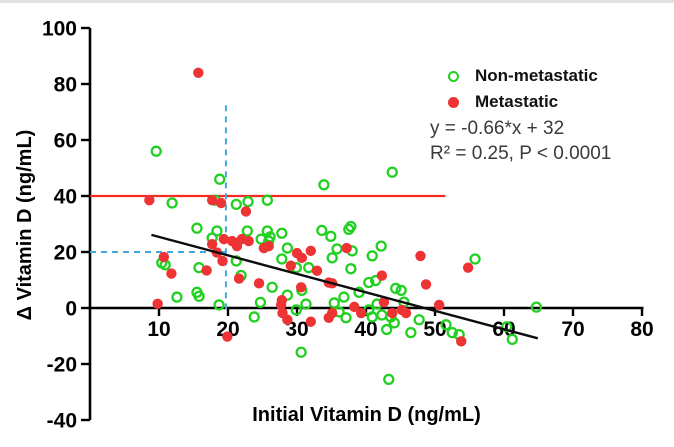 Image resolution: width=674 pixels, height=447 pixels. I want to click on y-axis-title: Δ Vitamin D (ng/mL), so click(25, 225).